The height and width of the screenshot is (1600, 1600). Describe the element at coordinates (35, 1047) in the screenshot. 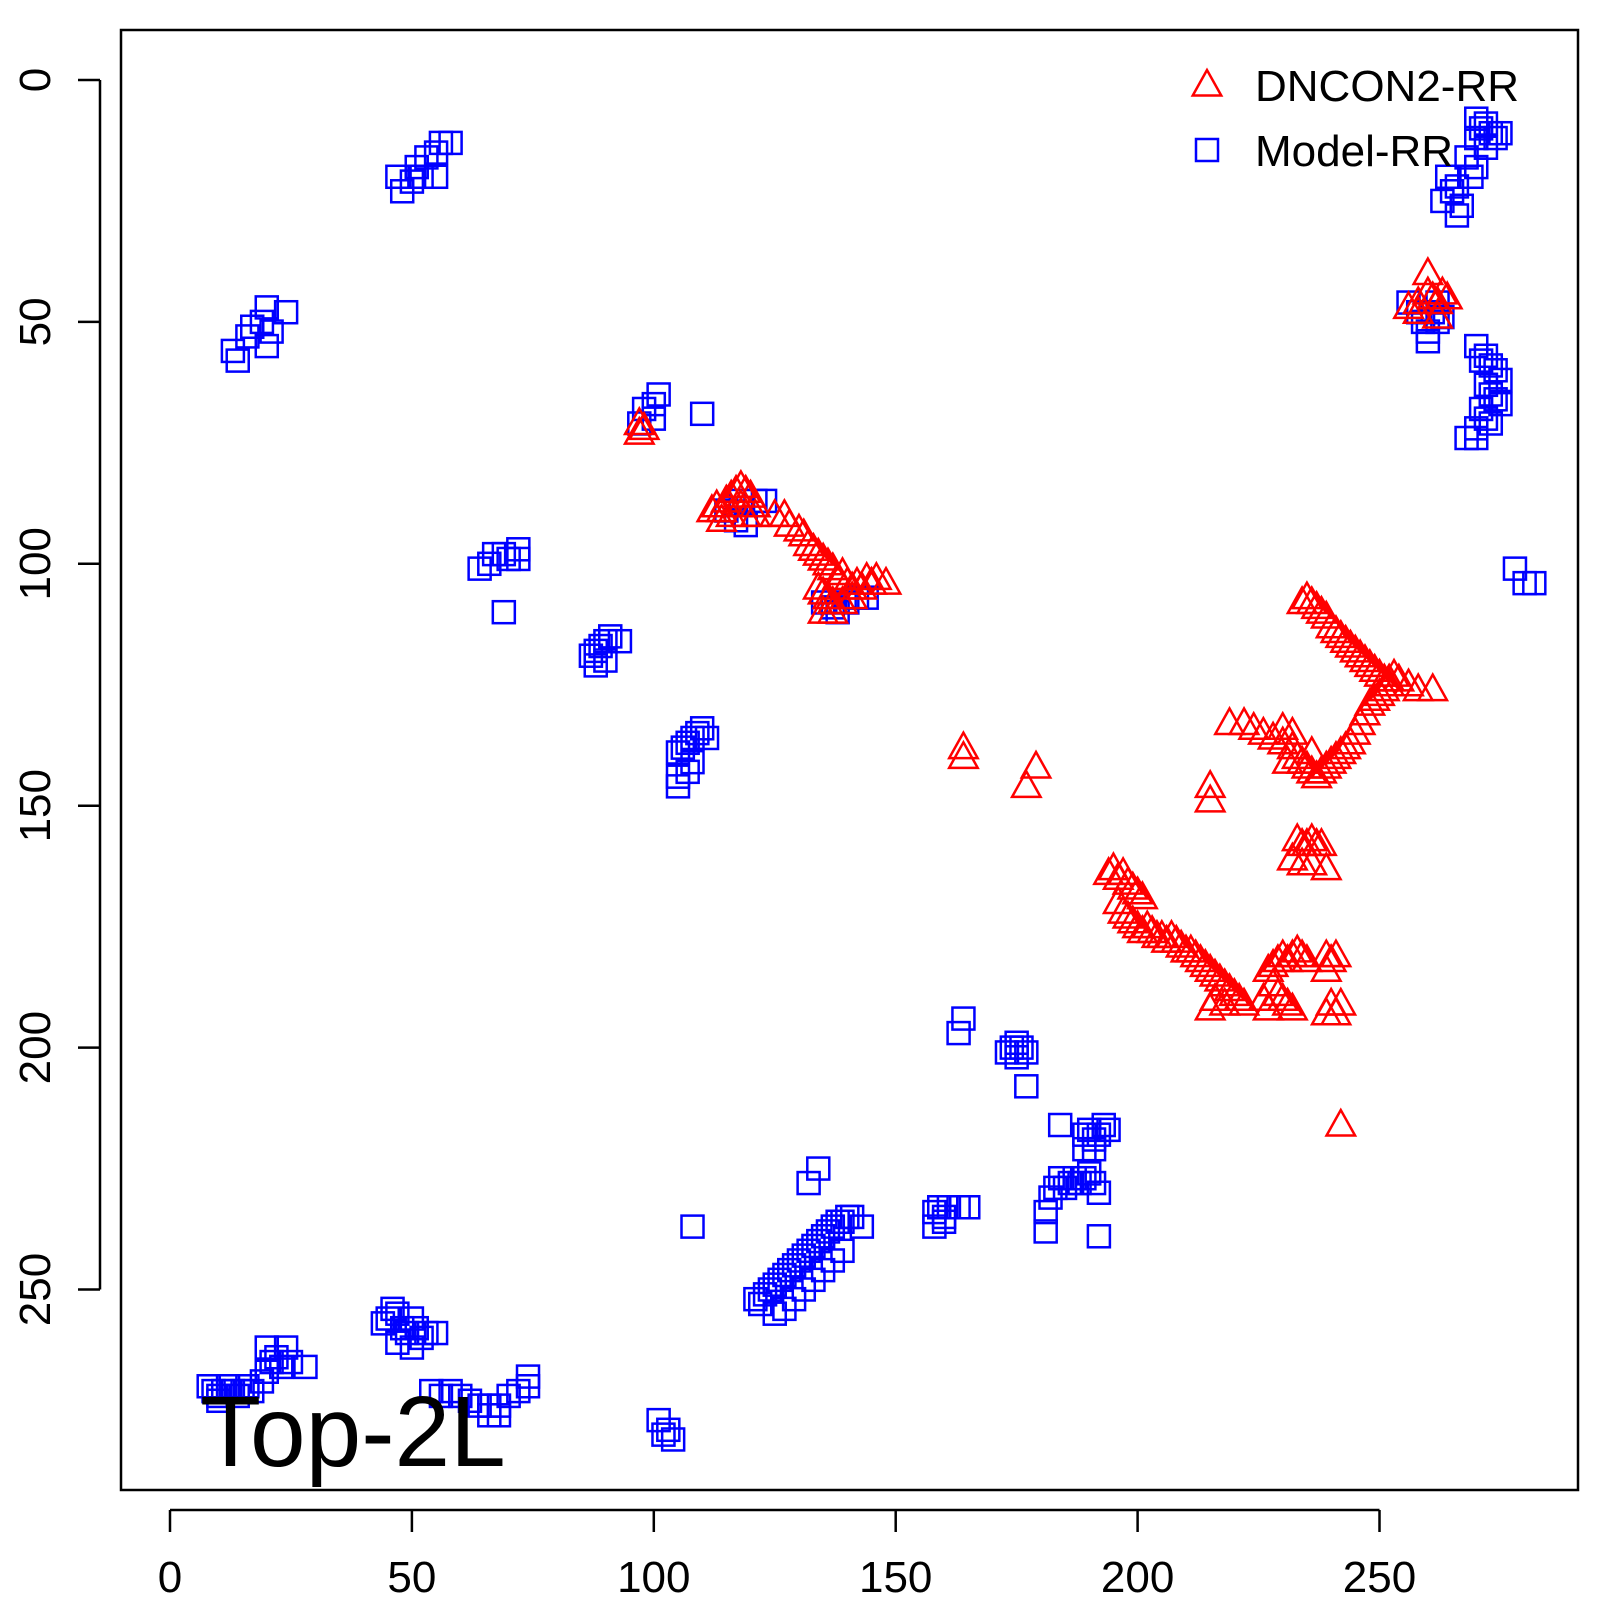

I see `y-tick-label: 200` at that location.